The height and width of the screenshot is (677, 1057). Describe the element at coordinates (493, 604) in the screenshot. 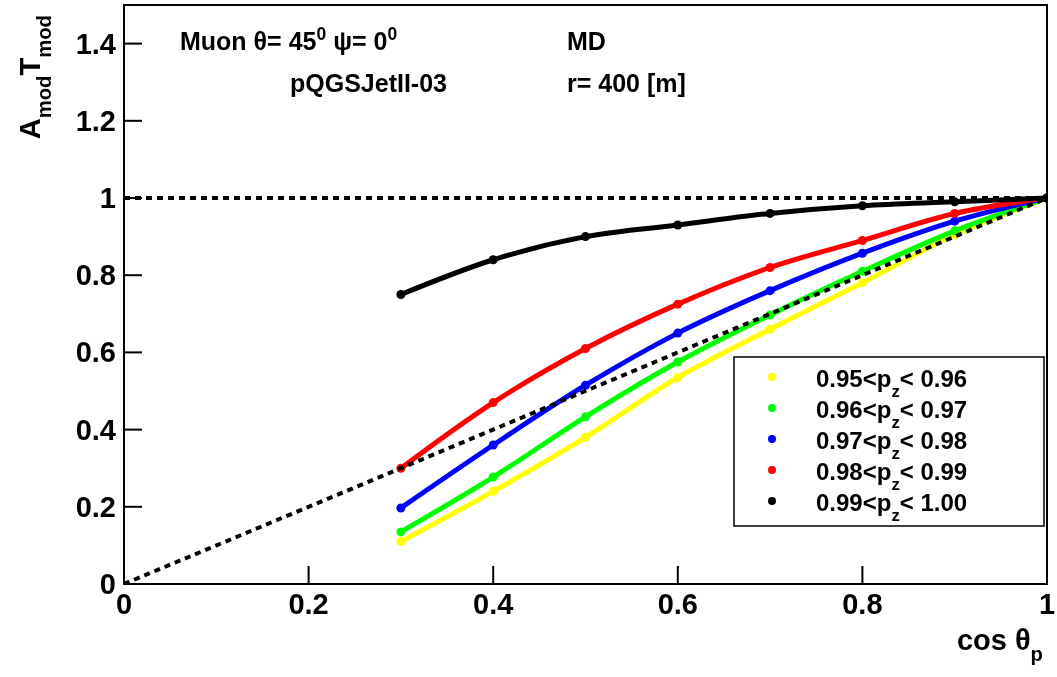

I see `x-tick-label: 0.4` at that location.